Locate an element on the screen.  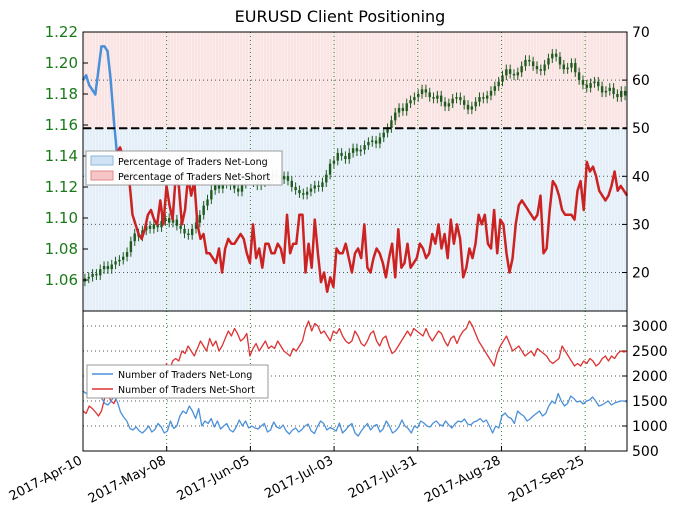
legend-box is located at coordinates (184, 168).